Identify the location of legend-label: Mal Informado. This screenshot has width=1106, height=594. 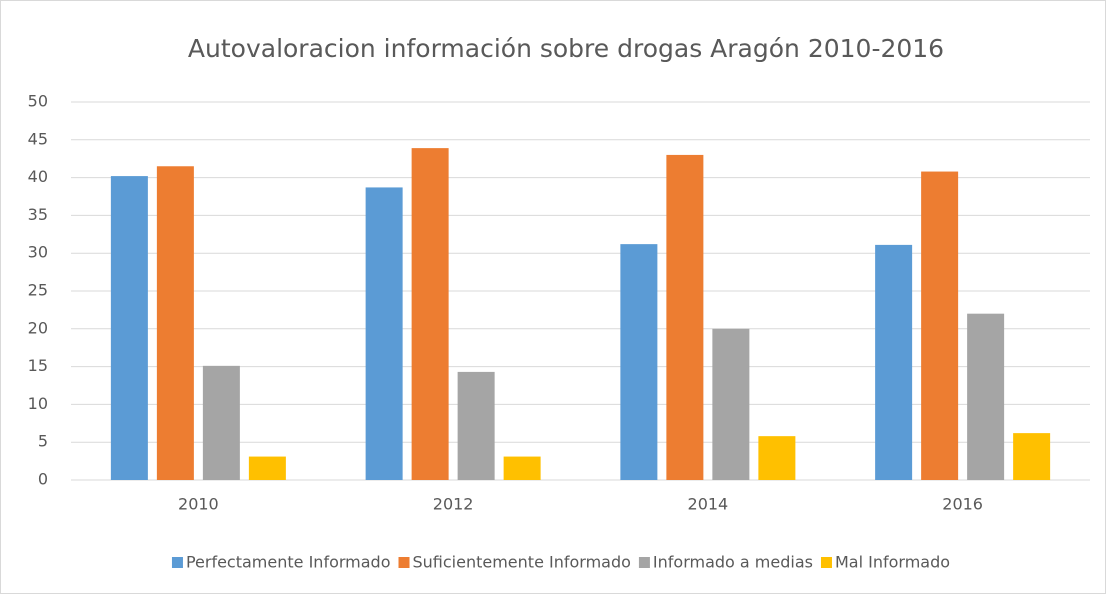
(892, 562).